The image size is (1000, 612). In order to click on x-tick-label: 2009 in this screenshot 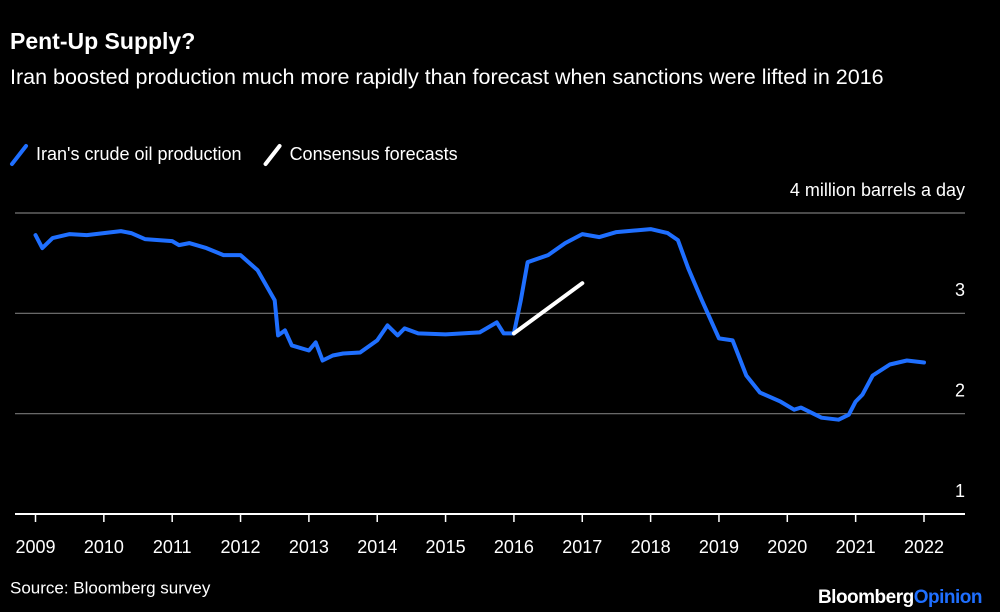, I will do `click(35, 547)`.